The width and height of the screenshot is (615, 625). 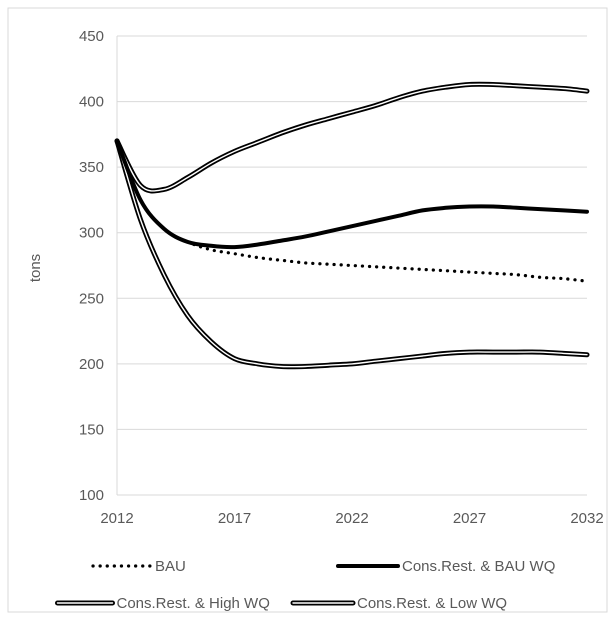 What do you see at coordinates (193, 603) in the screenshot?
I see `legend-label-2: Cons.Rest. & High WQ` at bounding box center [193, 603].